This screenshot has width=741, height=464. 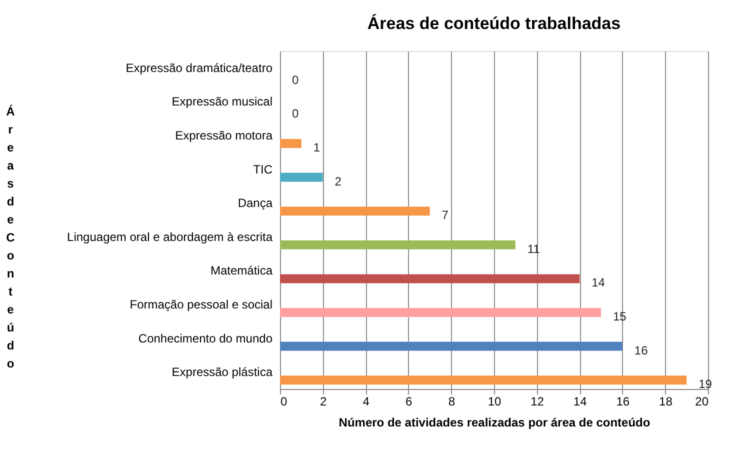 I want to click on x-tick-label: 20, so click(x=702, y=401).